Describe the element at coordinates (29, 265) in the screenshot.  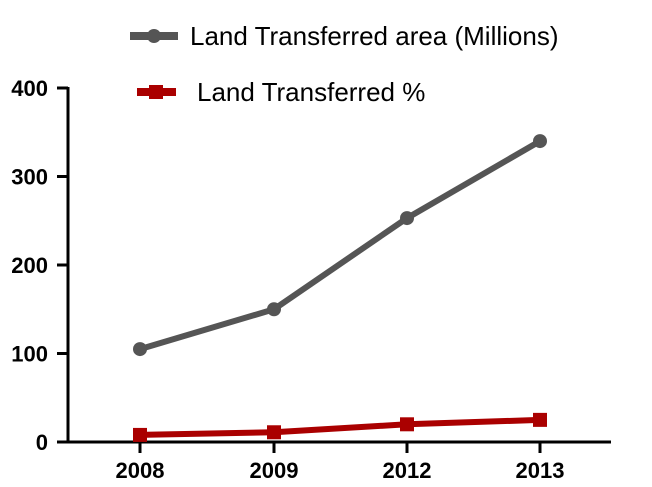
I see `y-tick-label: 200` at that location.